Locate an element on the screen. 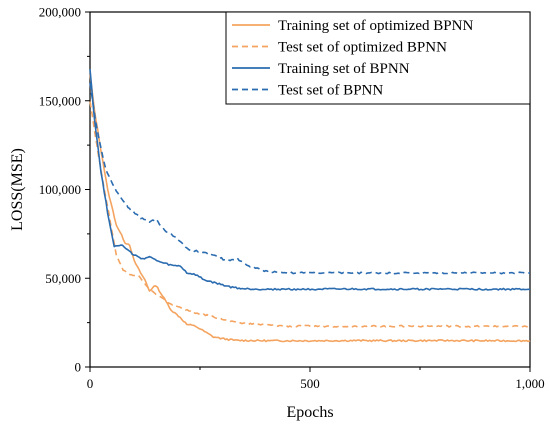 The height and width of the screenshot is (429, 550). x-tick-label: 1,000 is located at coordinates (529, 383).